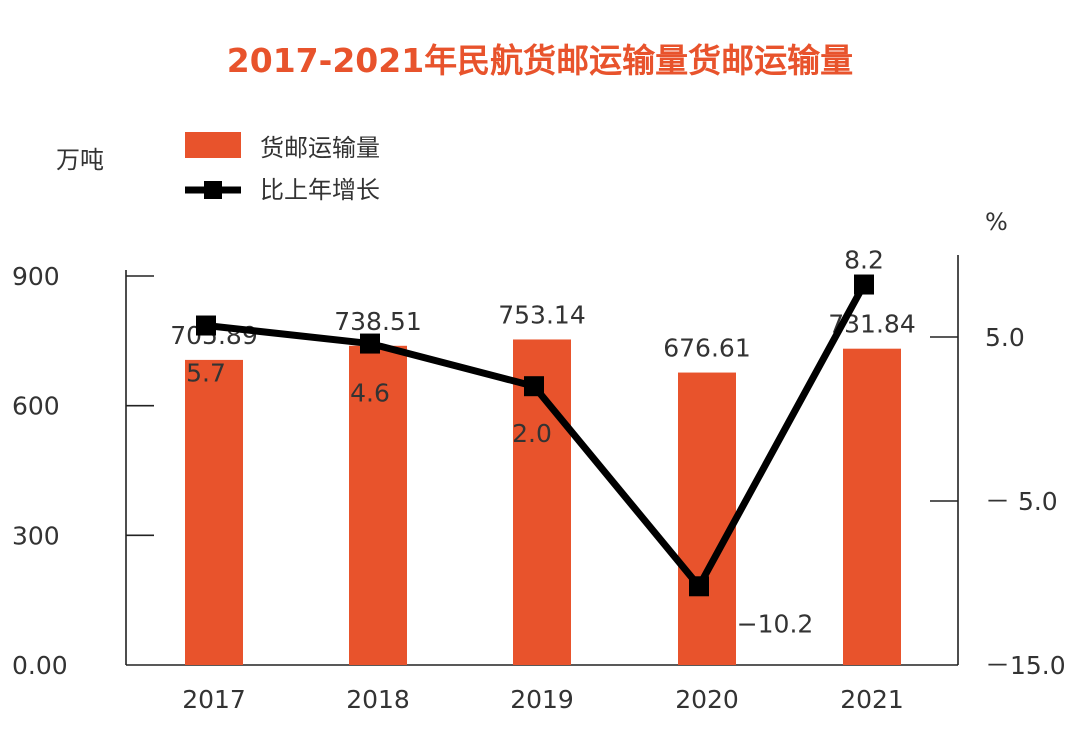 This screenshot has height=752, width=1080. I want to click on right-tick-label: 5.0, so click(1005, 337).